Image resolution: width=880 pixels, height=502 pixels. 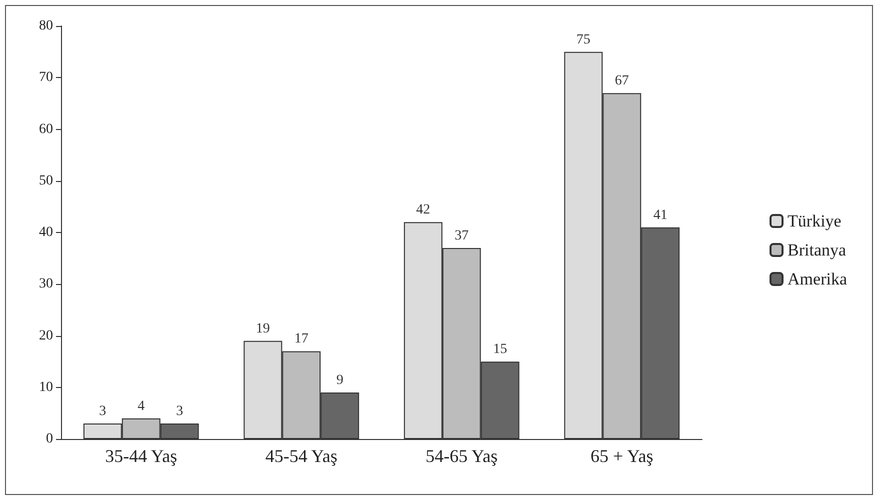 What do you see at coordinates (818, 279) in the screenshot?
I see `legend-label: Amerika` at bounding box center [818, 279].